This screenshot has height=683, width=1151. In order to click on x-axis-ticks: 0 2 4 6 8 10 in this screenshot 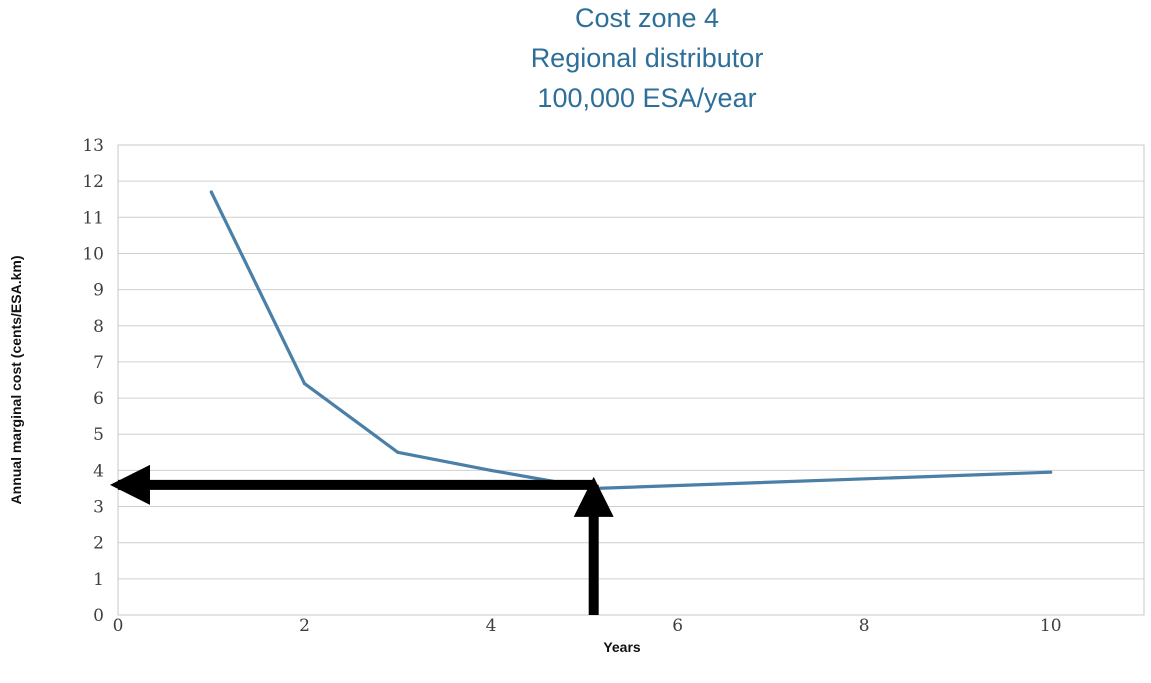, I will do `click(587, 626)`.